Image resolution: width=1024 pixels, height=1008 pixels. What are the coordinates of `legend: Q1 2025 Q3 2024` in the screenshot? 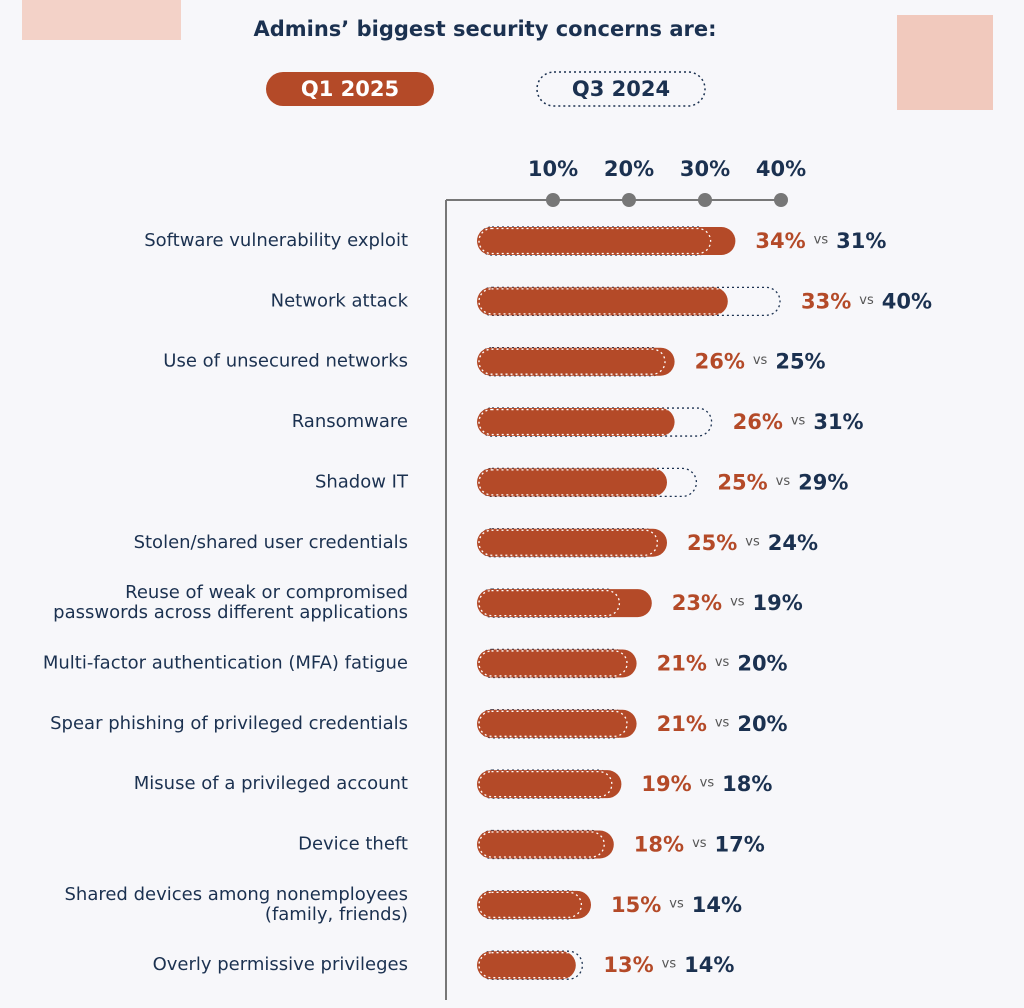 It's located at (486, 89).